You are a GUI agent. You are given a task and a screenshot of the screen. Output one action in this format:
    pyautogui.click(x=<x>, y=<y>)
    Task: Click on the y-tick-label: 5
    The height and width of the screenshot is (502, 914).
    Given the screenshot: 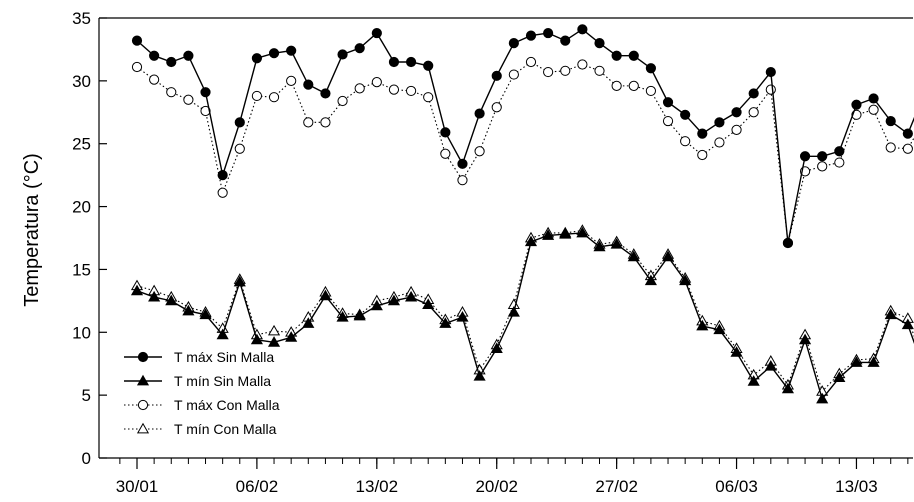 What is the action you would take?
    pyautogui.click(x=86, y=395)
    